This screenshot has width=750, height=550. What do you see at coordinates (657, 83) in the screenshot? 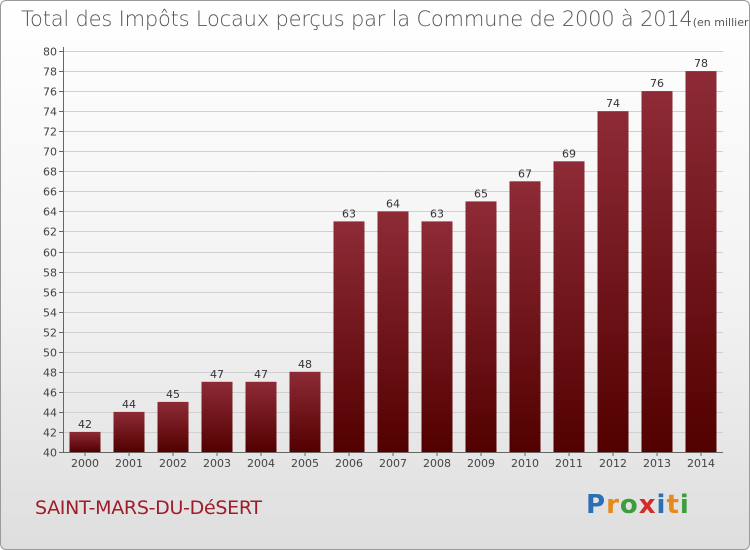
I see `bar-value-label: 76` at bounding box center [657, 83].